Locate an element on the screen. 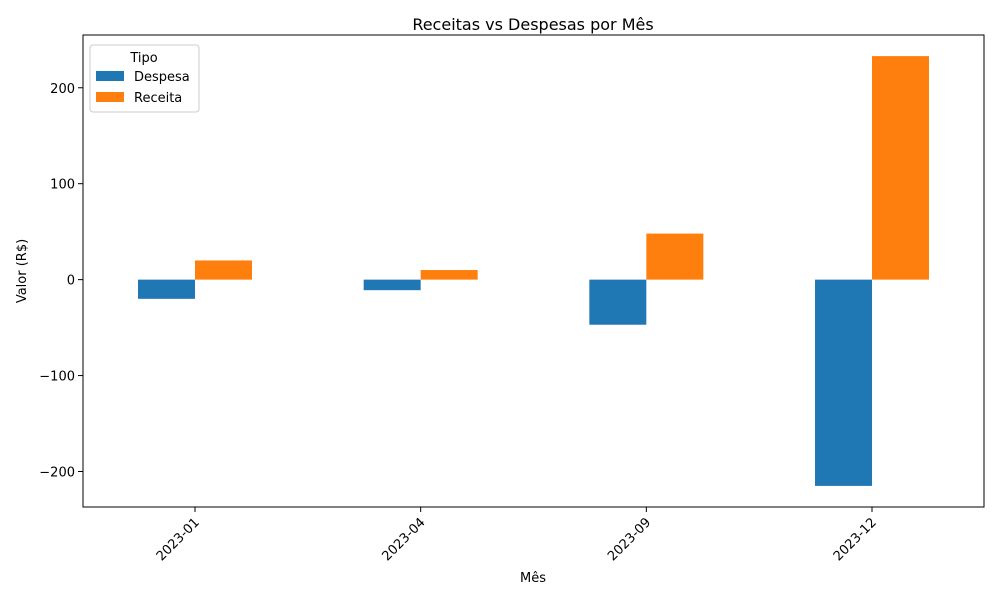  x-axis-label: Mês is located at coordinates (533, 578).